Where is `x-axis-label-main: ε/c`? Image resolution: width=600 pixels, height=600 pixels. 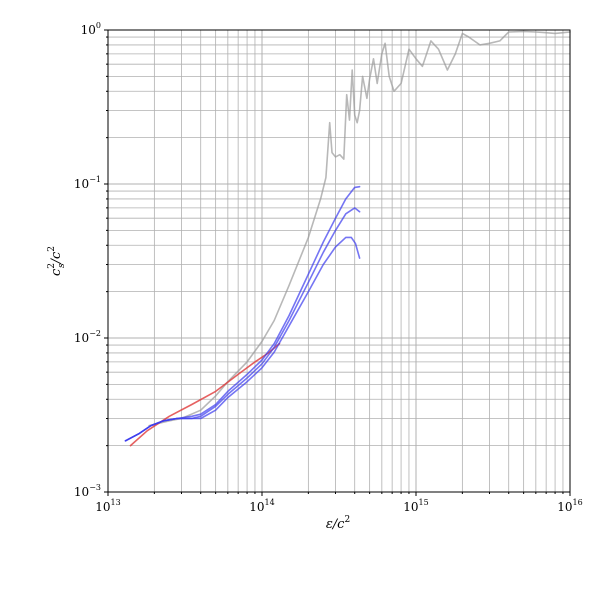 x-axis-label-main: ε/c is located at coordinates (335, 524).